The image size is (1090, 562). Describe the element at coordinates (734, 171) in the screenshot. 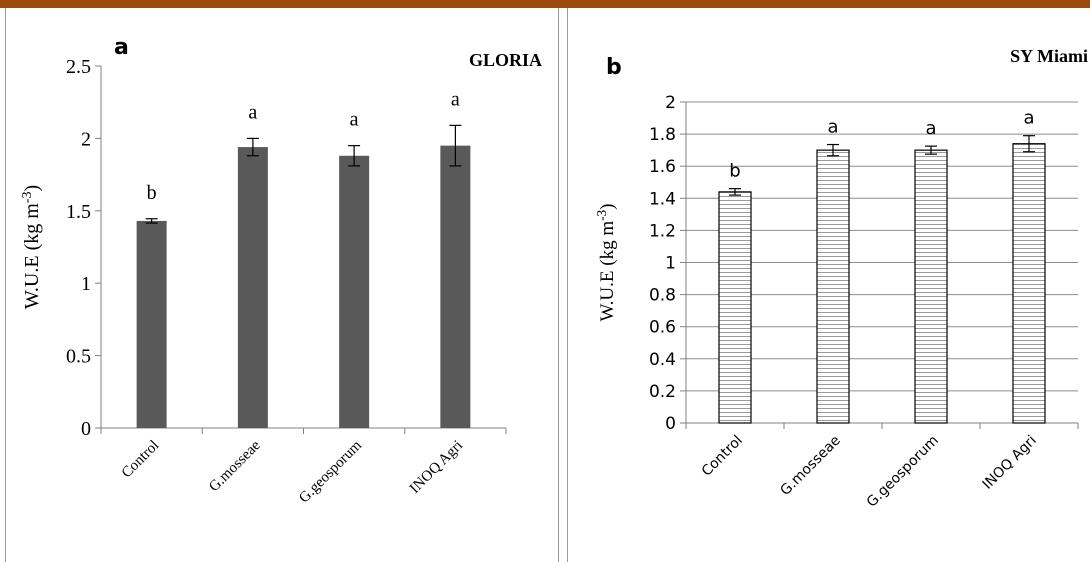

I see `chart-b-significance-label: b` at that location.